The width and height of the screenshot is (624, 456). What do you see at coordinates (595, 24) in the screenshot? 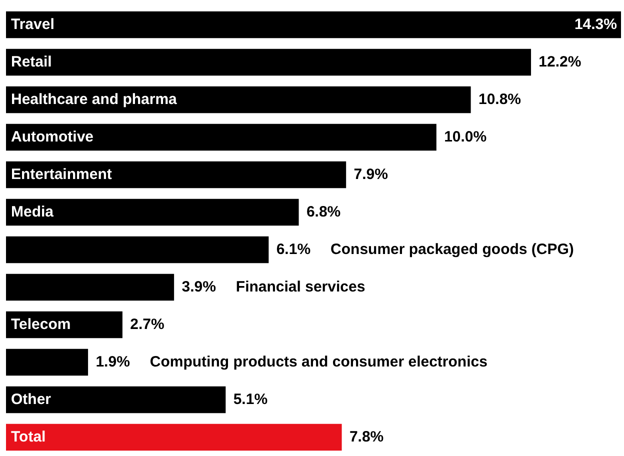
I see `data-label: 14.3%` at bounding box center [595, 24].